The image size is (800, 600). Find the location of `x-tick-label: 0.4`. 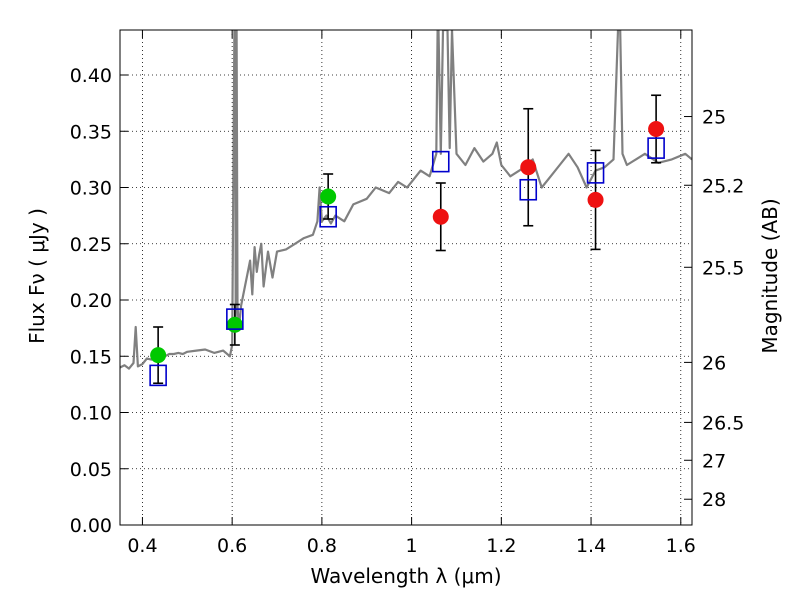

x-tick-label: 0.4 is located at coordinates (142, 546).